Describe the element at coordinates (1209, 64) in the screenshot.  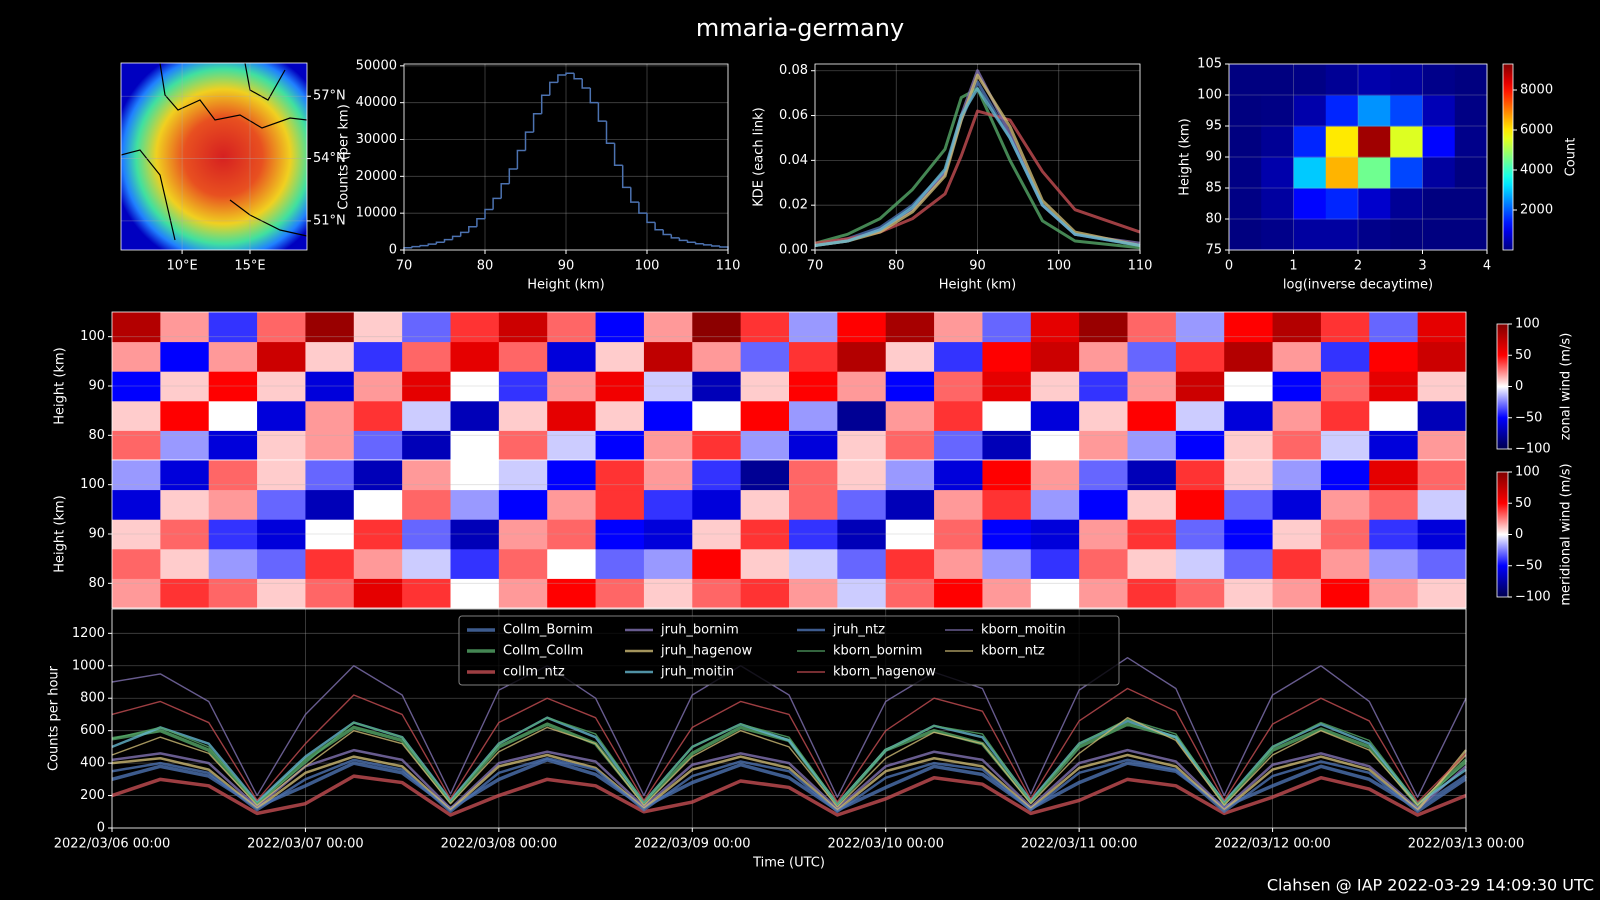
I see `y-tick-label: 105` at that location.